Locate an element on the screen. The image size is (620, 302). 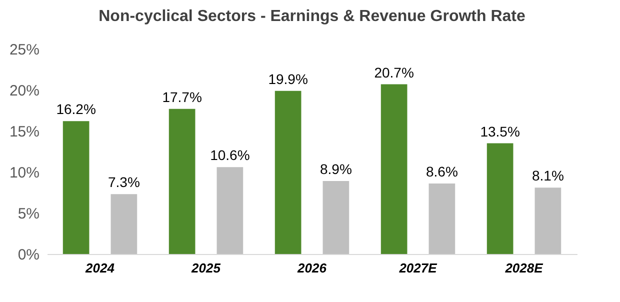
x-tick-label: 2027E is located at coordinates (418, 268).